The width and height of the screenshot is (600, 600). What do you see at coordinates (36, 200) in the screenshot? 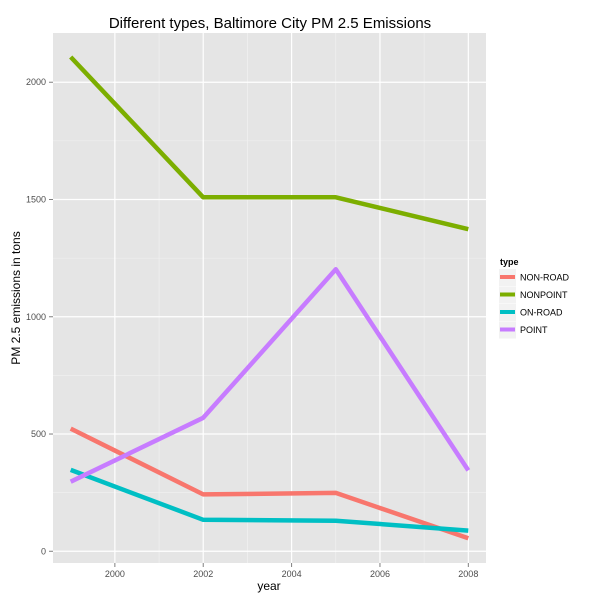
I see `y-tick-label: 1500` at bounding box center [36, 200].